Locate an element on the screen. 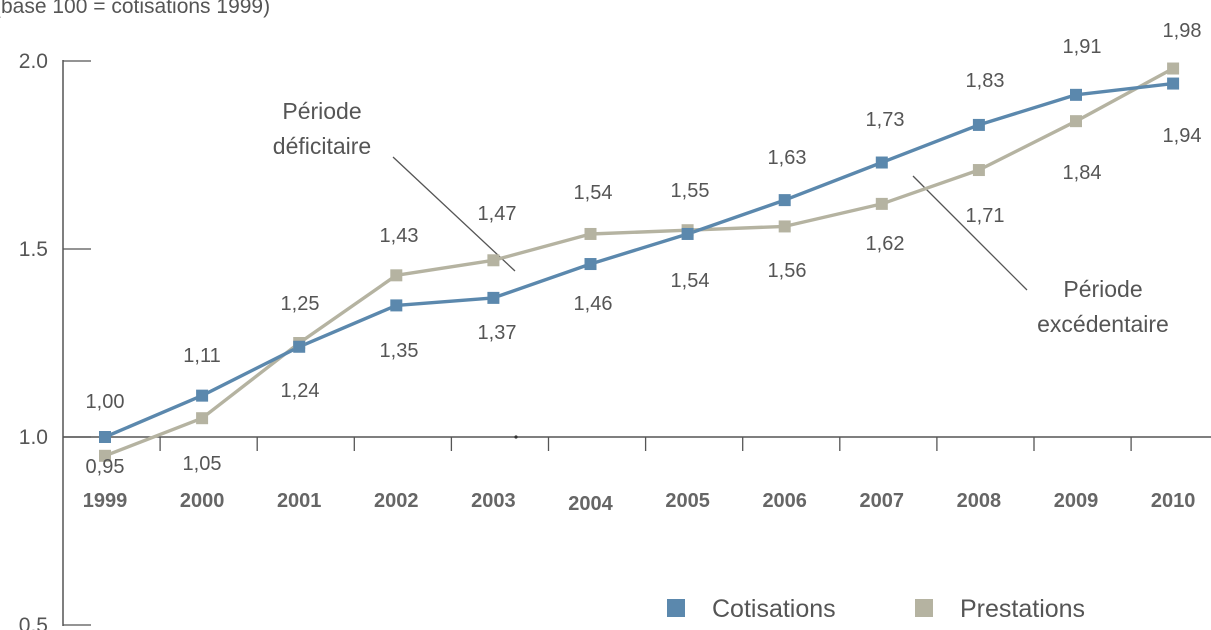  x-tick-label: 2003 is located at coordinates (493, 501).